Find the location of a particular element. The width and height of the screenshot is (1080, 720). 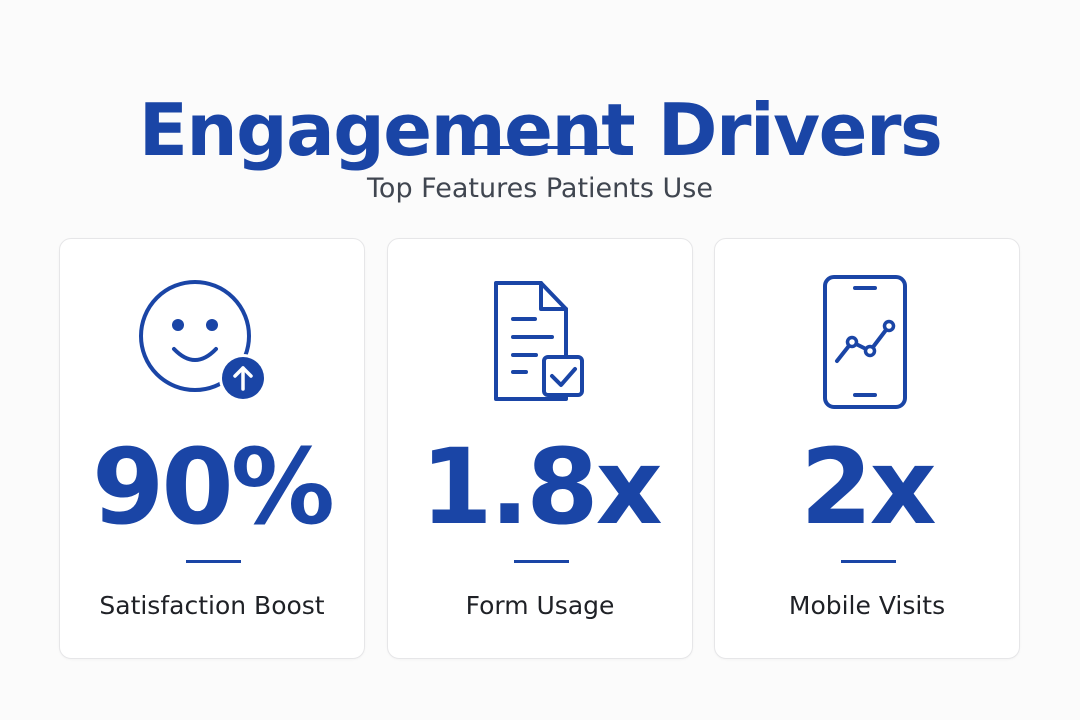

smiley-up-arrow-icon is located at coordinates (203, 341).